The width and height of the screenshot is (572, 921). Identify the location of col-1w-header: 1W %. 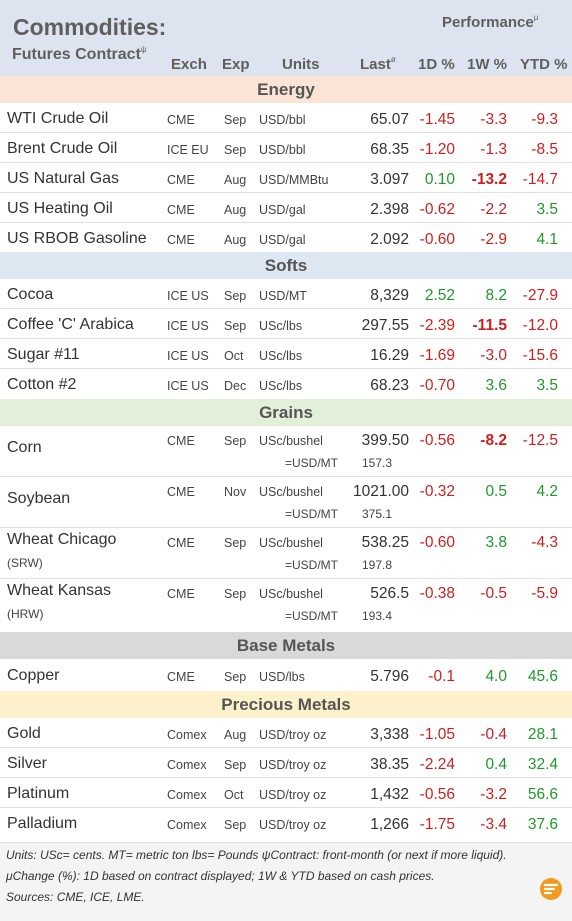
(487, 64).